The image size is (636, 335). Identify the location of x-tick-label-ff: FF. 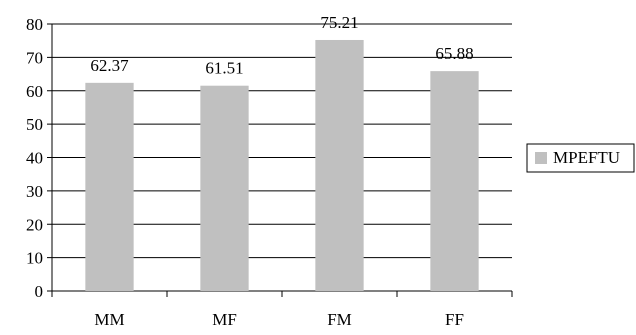
(454, 319).